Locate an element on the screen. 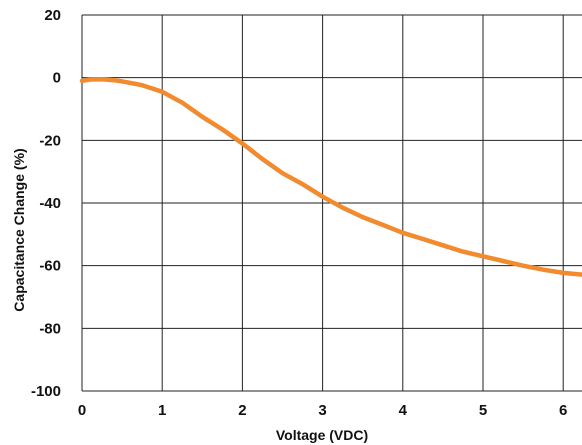 Image resolution: width=582 pixels, height=445 pixels. x-axis-label: Voltage (VDC) is located at coordinates (322, 435).